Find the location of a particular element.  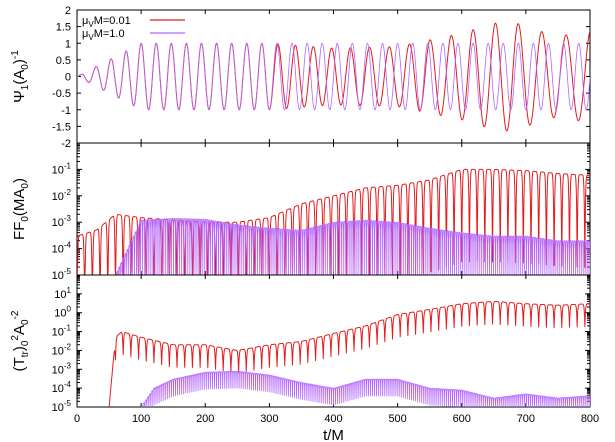

y-tick-label: 1 is located at coordinates (68, 44).